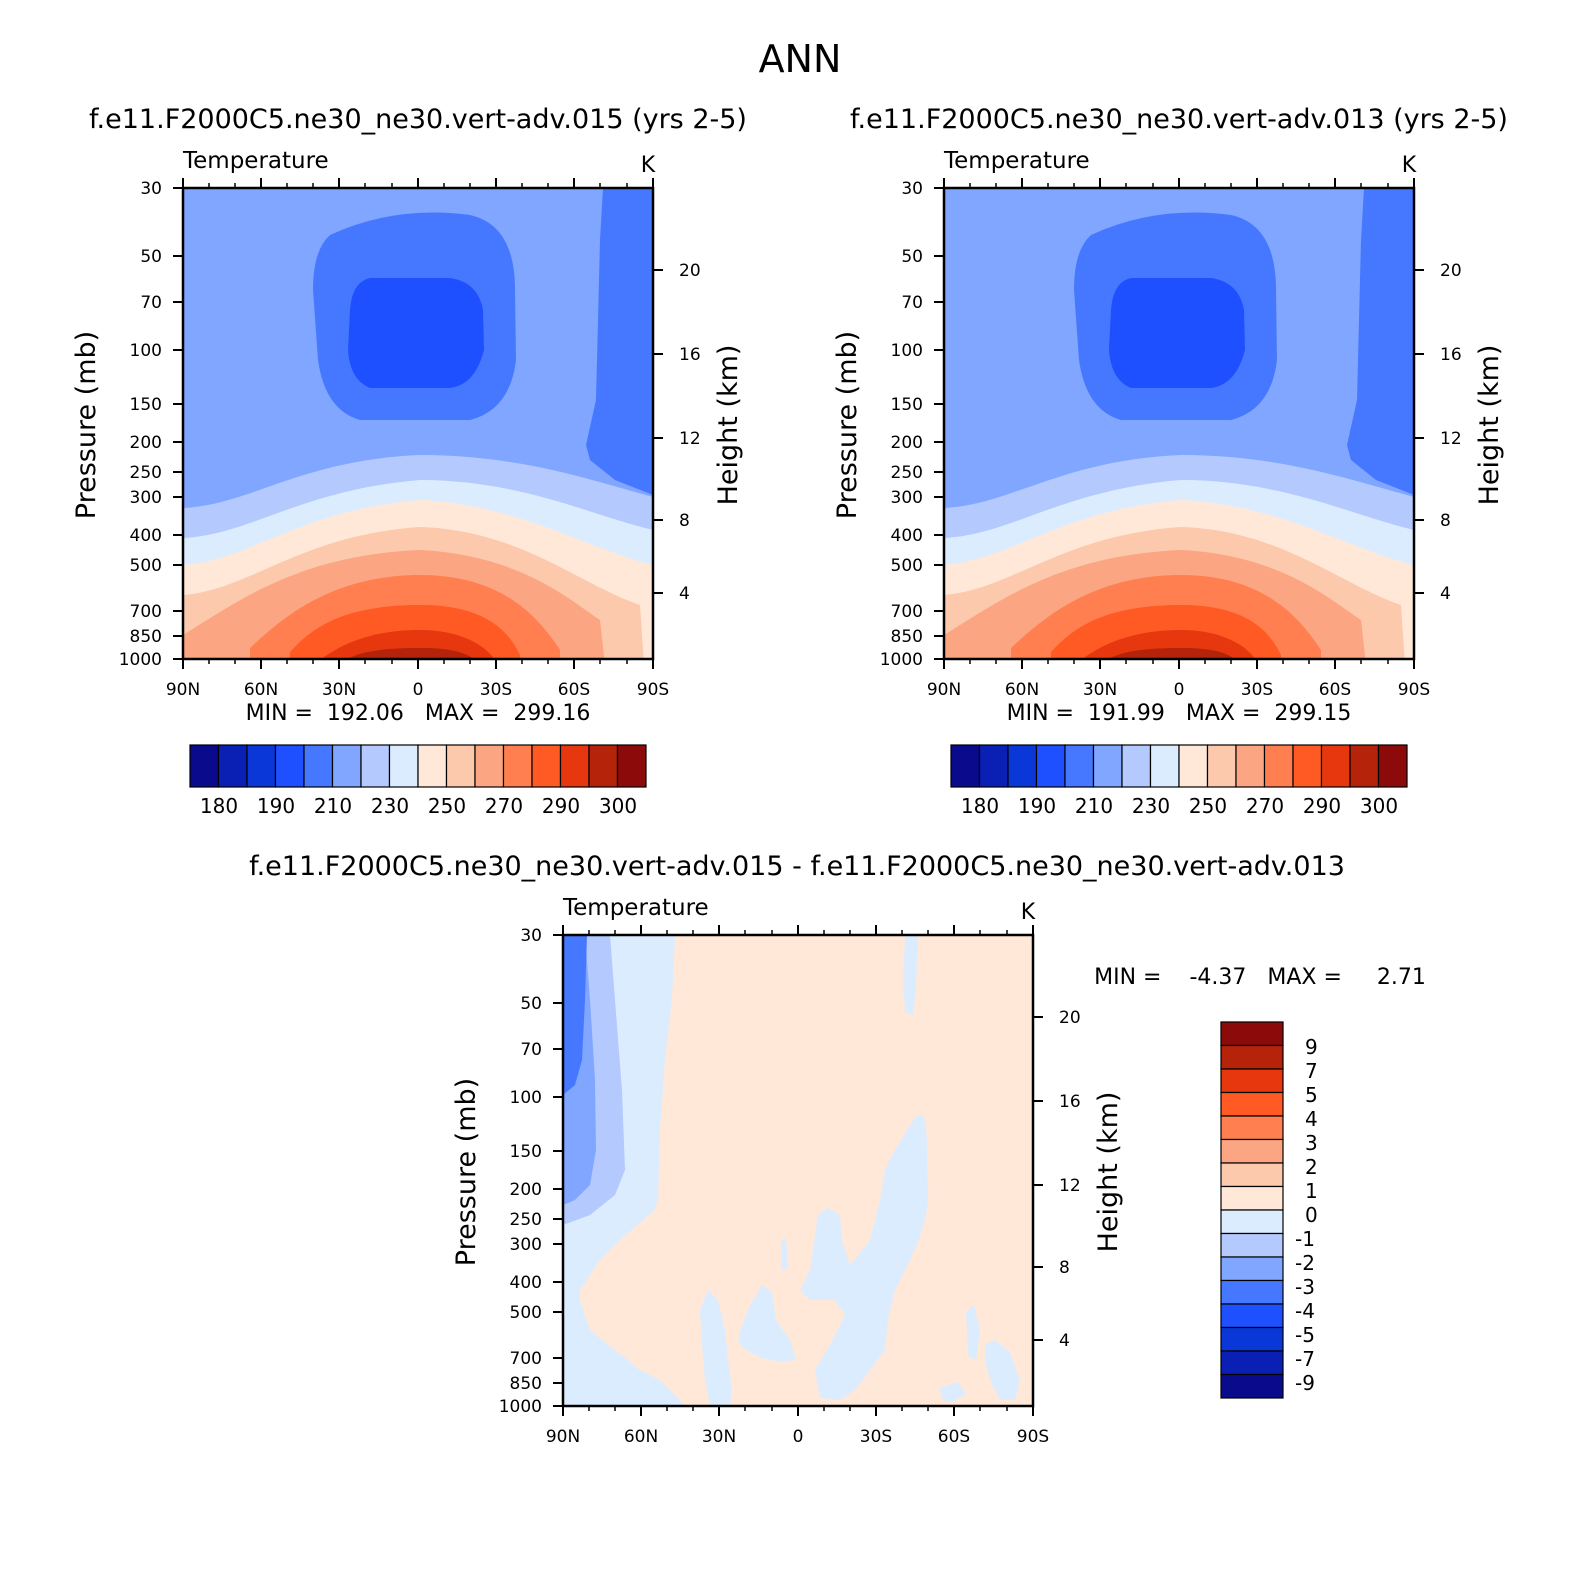 This screenshot has width=1591, height=1591. What do you see at coordinates (333, 806) in the screenshot?
I see `colorbar-label: 210` at bounding box center [333, 806].